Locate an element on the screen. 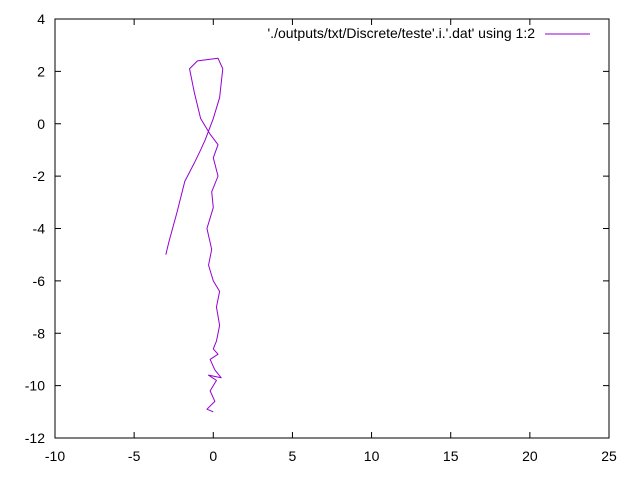 The height and width of the screenshot is (480, 640). x-tick-label: 0 is located at coordinates (213, 456).